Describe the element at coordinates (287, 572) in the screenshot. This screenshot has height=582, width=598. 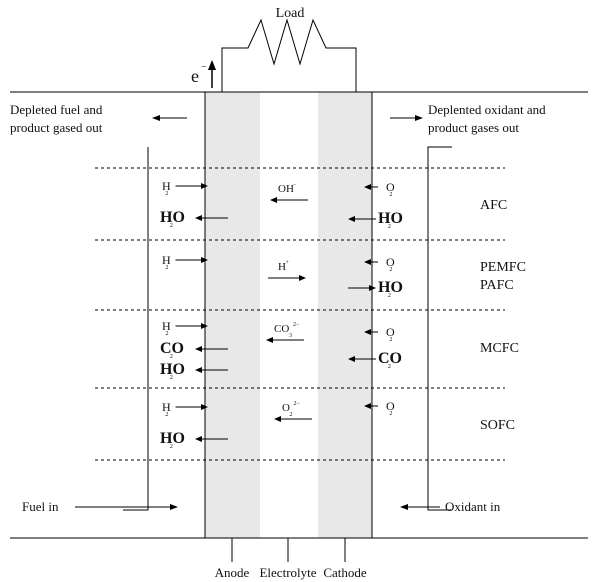
I see `electrolyte-label: Electrolyte` at that location.